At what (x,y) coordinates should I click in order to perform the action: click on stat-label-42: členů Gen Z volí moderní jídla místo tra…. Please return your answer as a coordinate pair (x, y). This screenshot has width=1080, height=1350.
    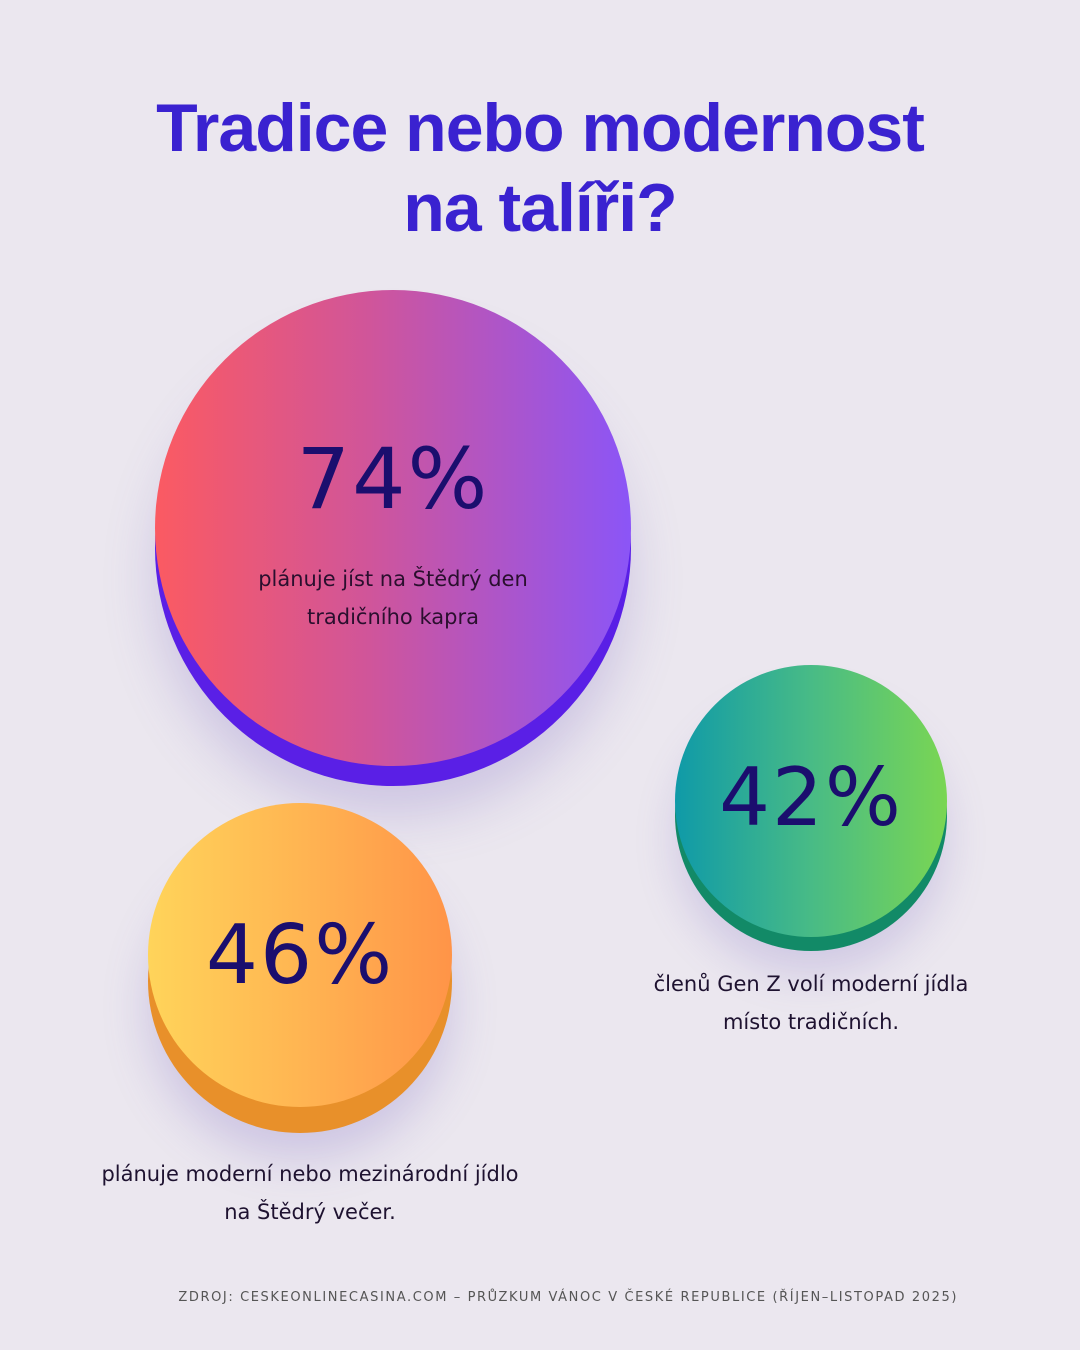
    Looking at the image, I should click on (811, 1003).